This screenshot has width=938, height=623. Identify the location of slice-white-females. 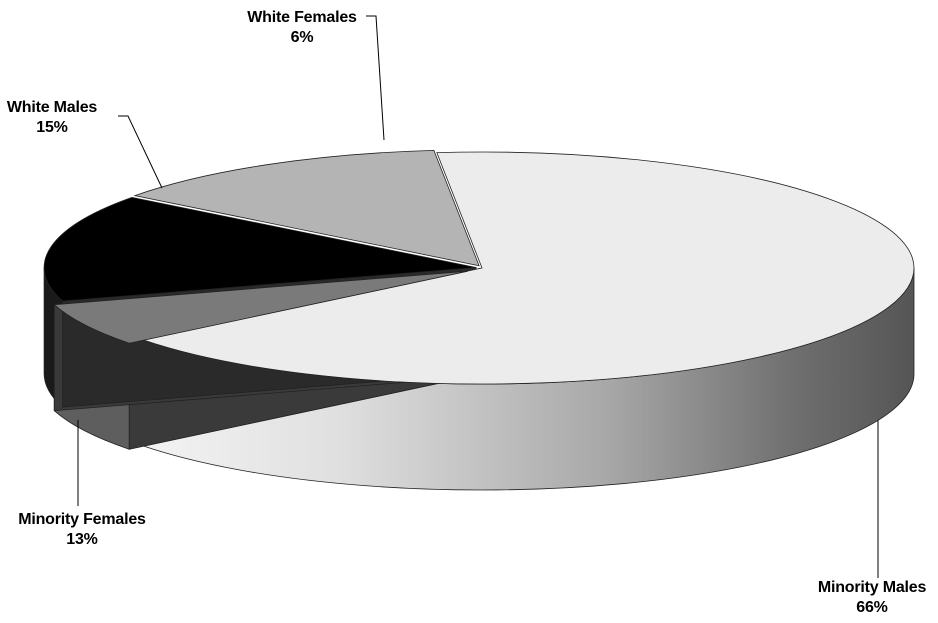
(260, 307).